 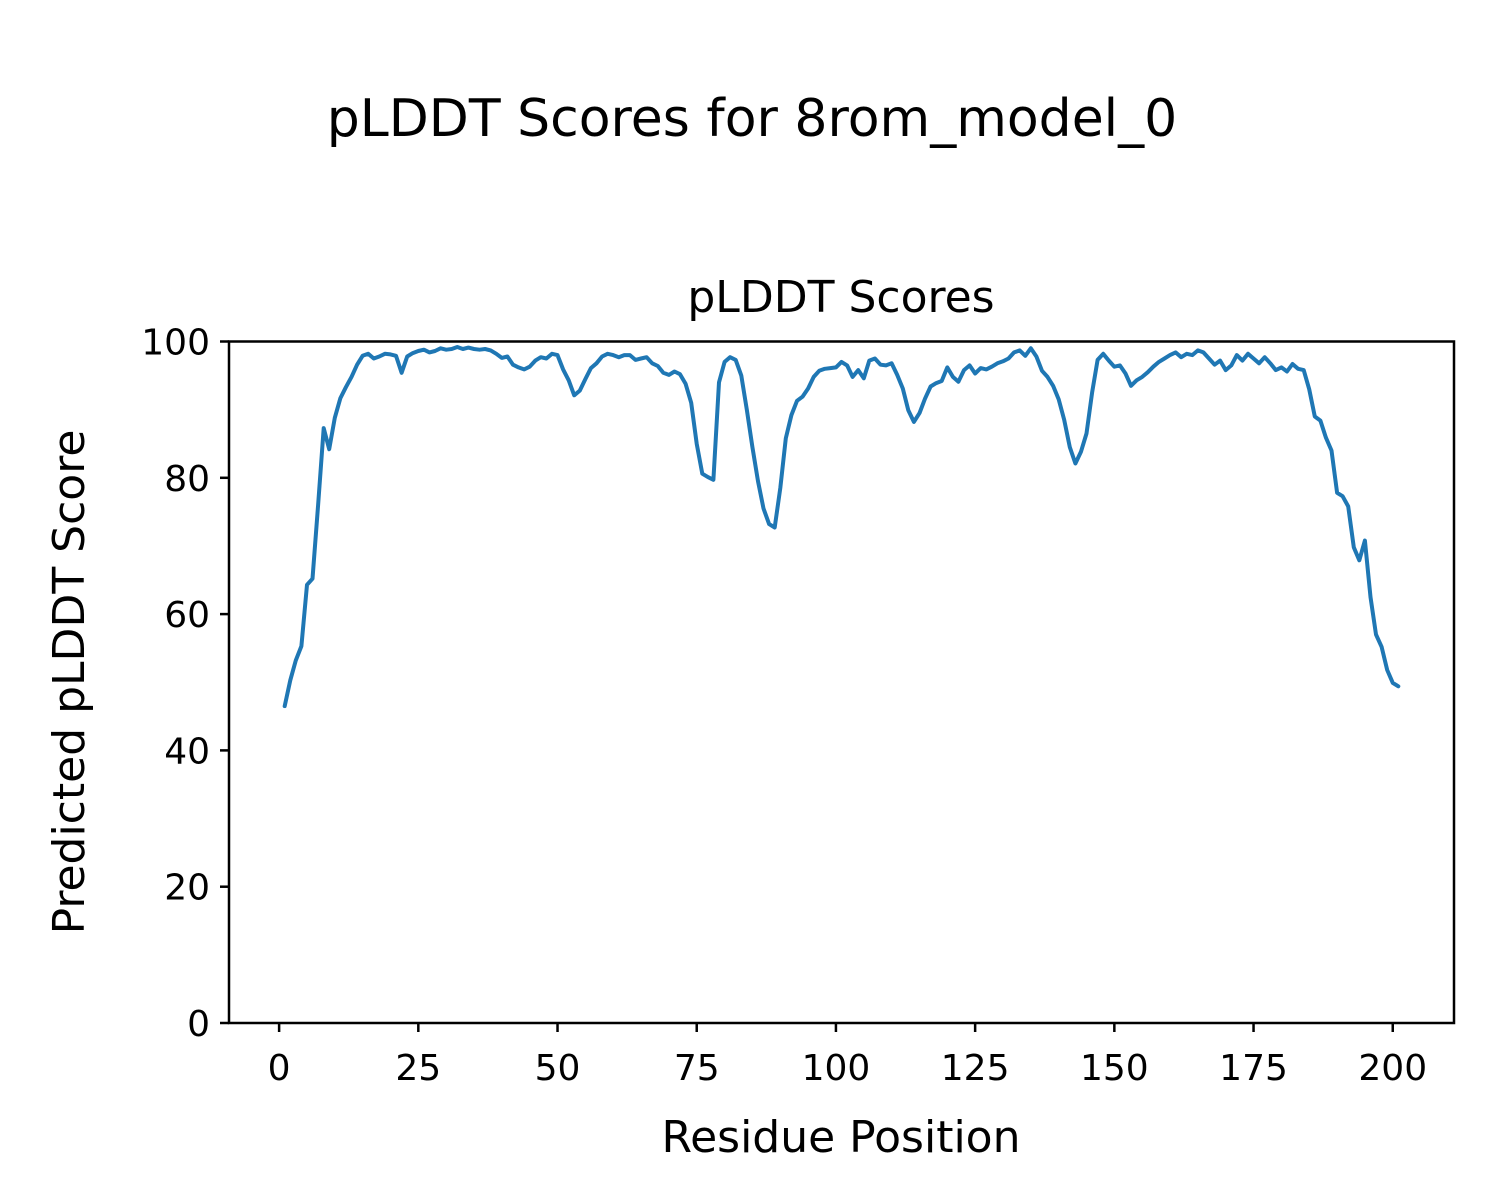 What do you see at coordinates (1114, 1068) in the screenshot?
I see `x-tick-label: 150` at bounding box center [1114, 1068].